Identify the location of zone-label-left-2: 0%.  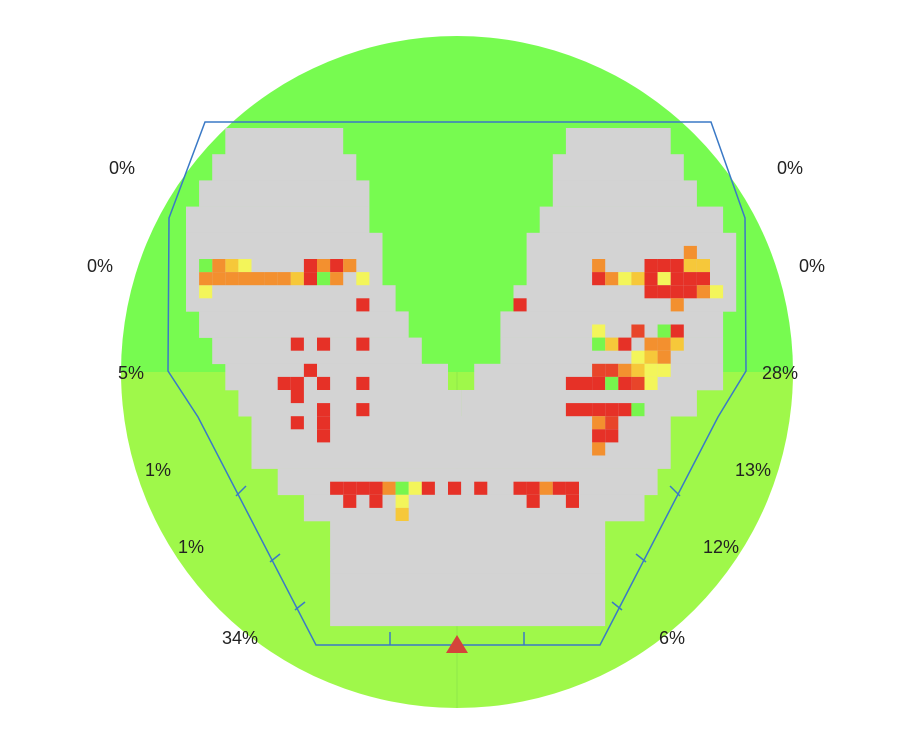
(100, 266).